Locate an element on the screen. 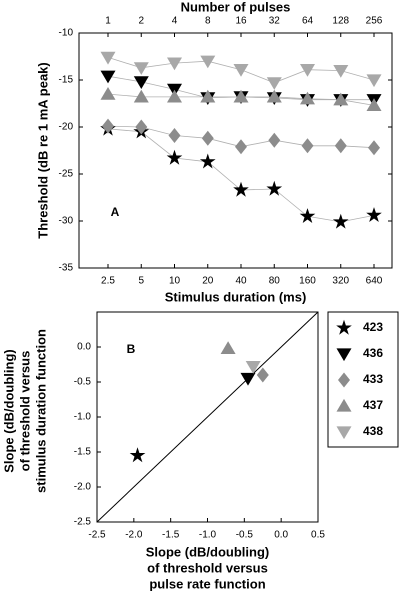 This screenshot has height=600, width=406. legend-label: 438 is located at coordinates (373, 431).